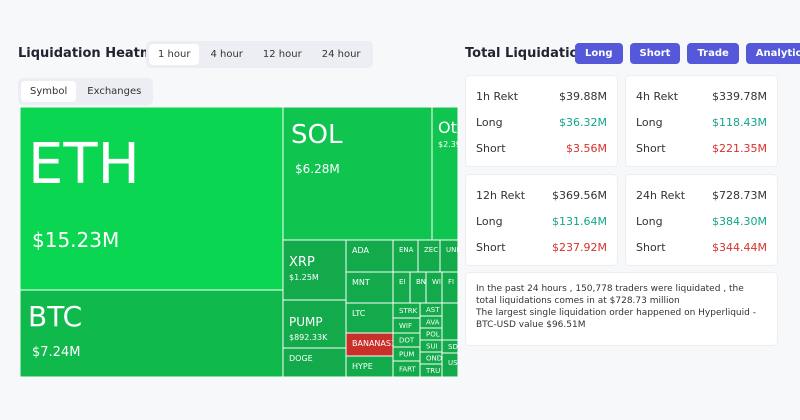 Image resolution: width=800 pixels, height=420 pixels. I want to click on tile-symbol: SOL, so click(317, 135).